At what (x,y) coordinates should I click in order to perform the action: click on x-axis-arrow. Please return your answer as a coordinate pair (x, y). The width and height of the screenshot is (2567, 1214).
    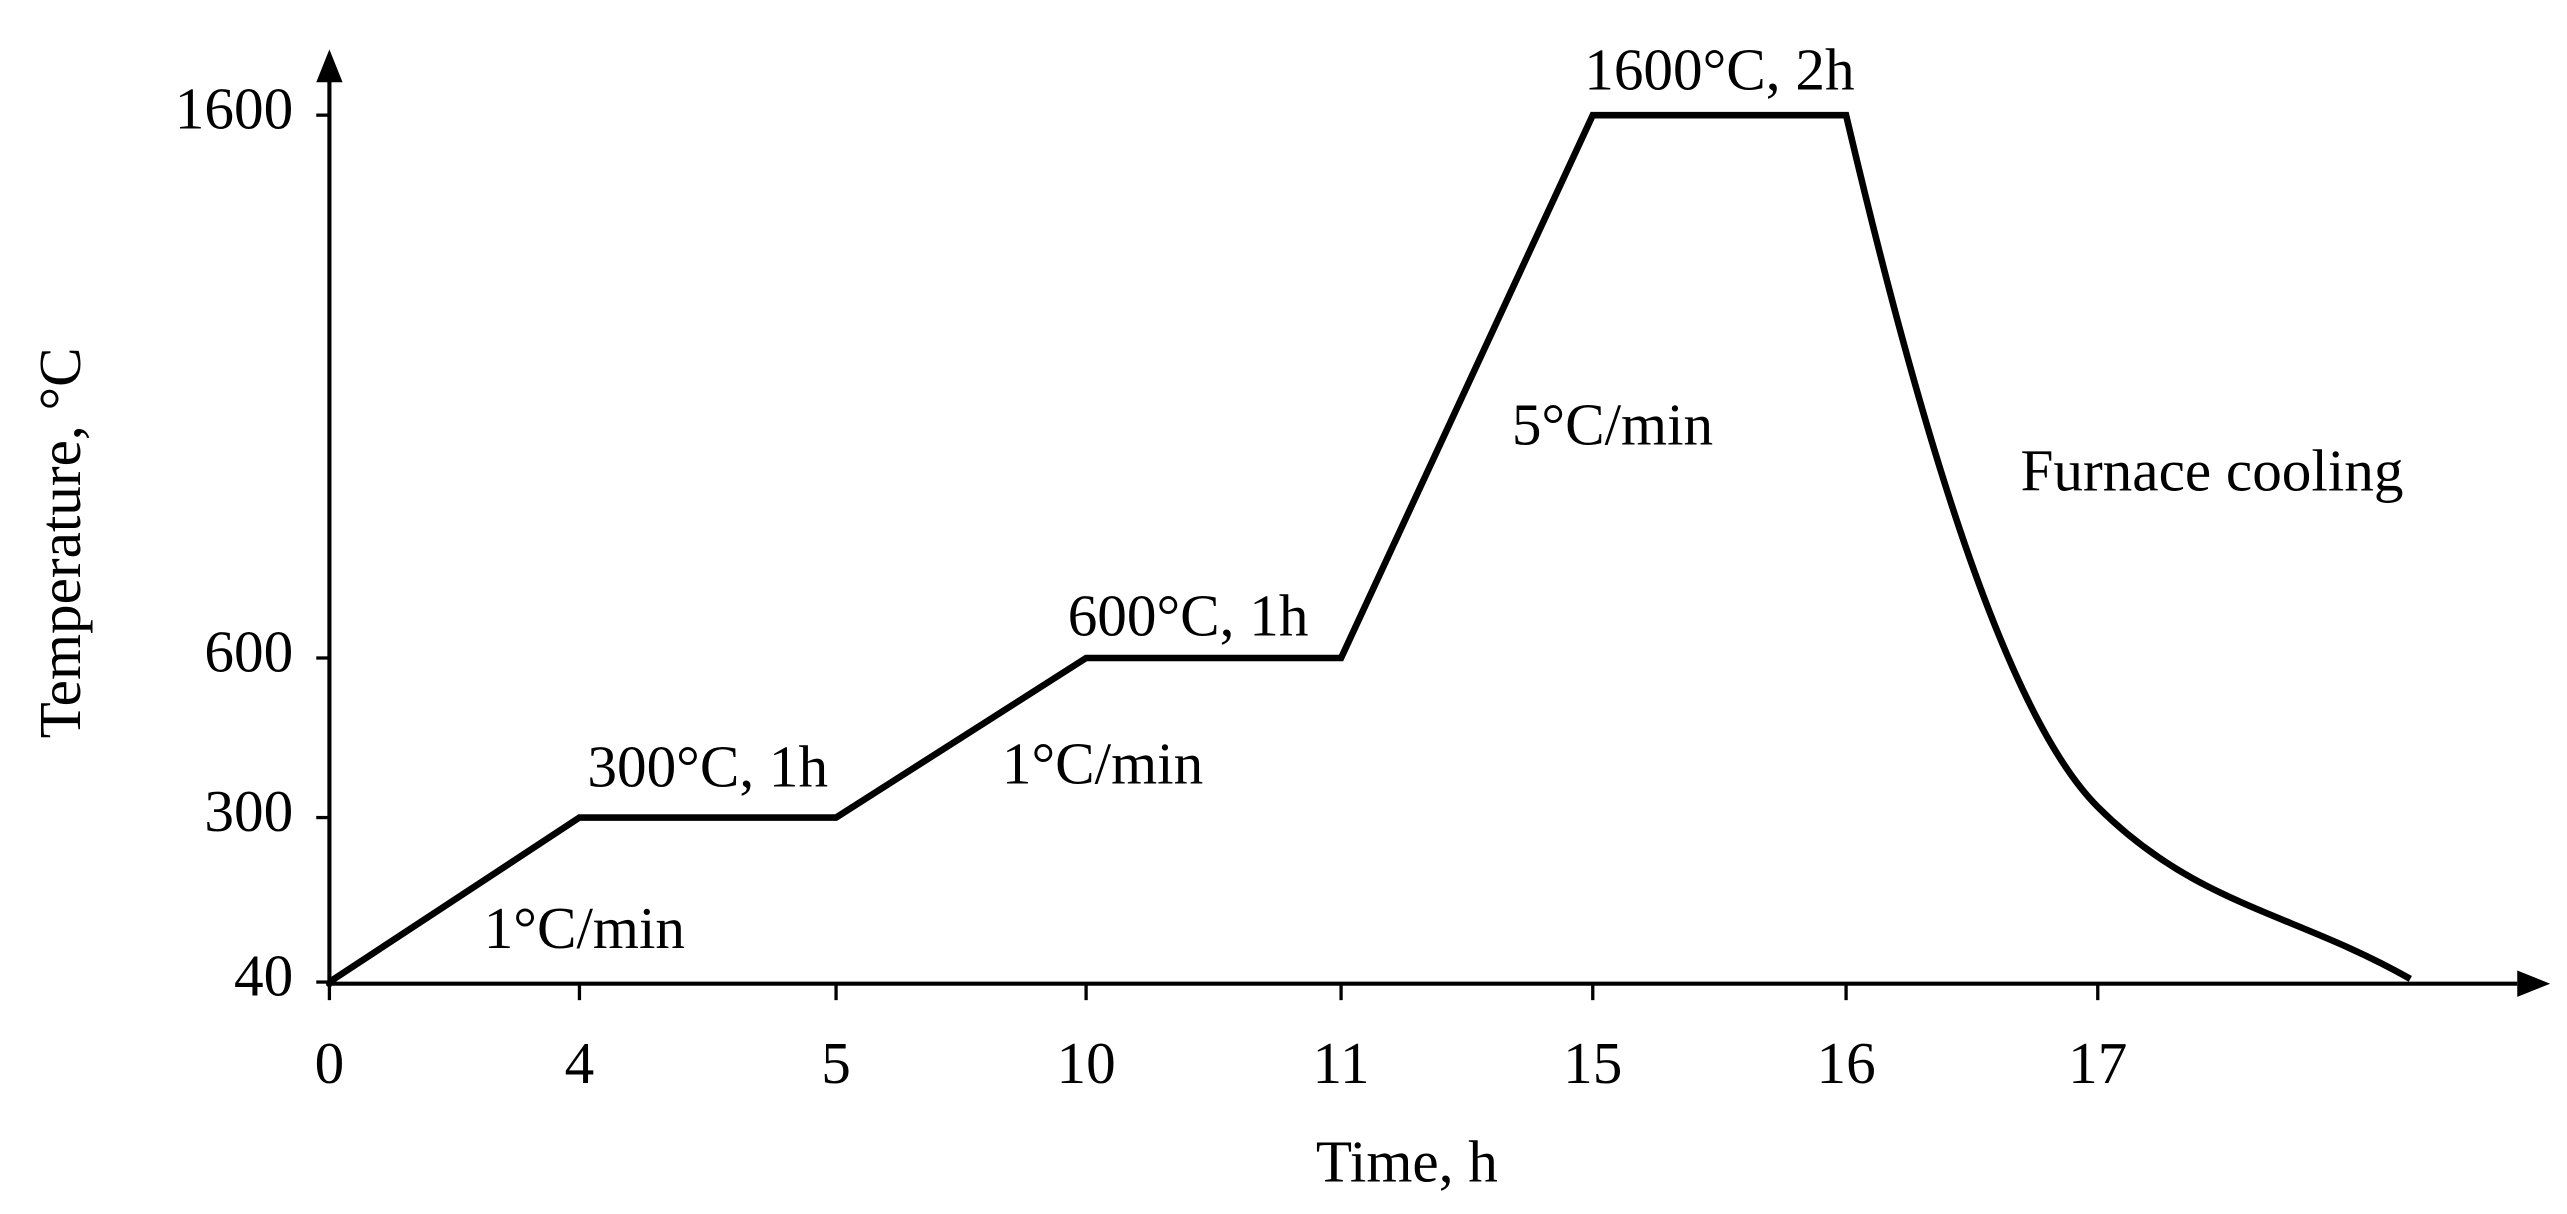
    Looking at the image, I should click on (2534, 983).